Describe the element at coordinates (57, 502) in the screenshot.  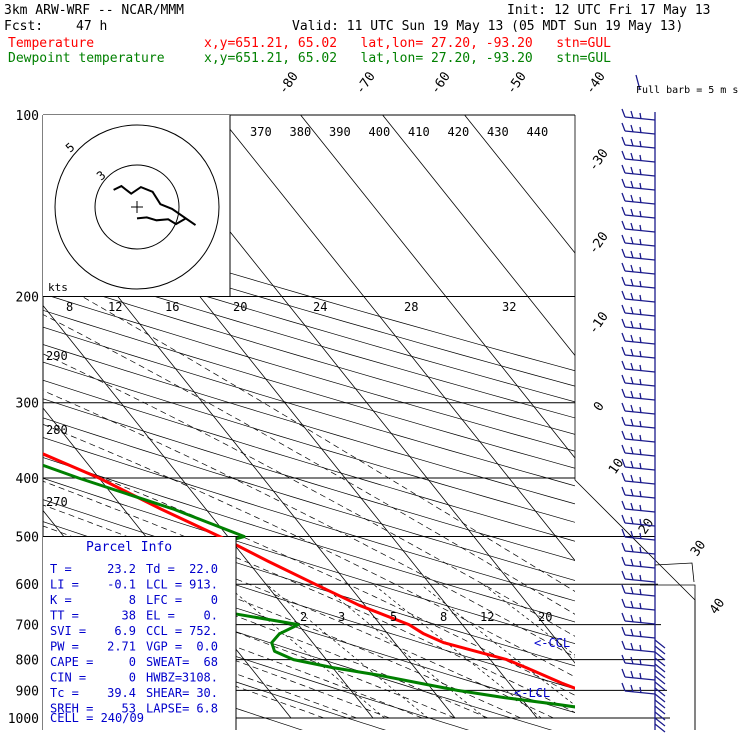
I see `theta-label: 270` at that location.